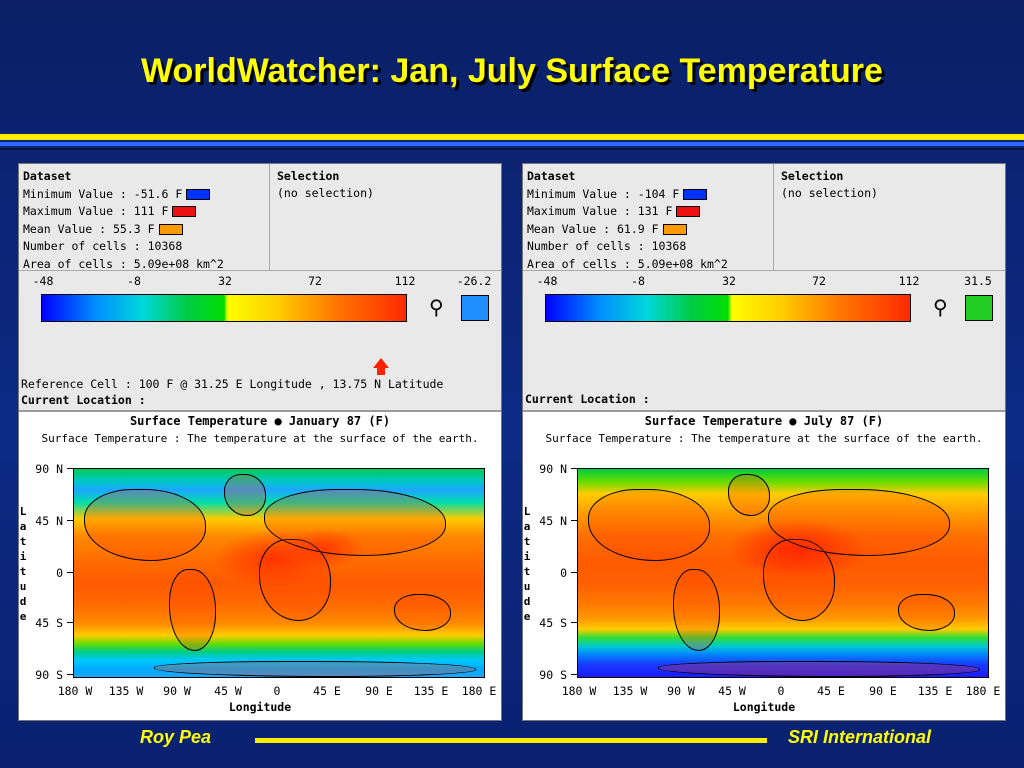 This screenshot has height=768, width=1024. Describe the element at coordinates (474, 281) in the screenshot. I see `current-value: -26.2` at that location.